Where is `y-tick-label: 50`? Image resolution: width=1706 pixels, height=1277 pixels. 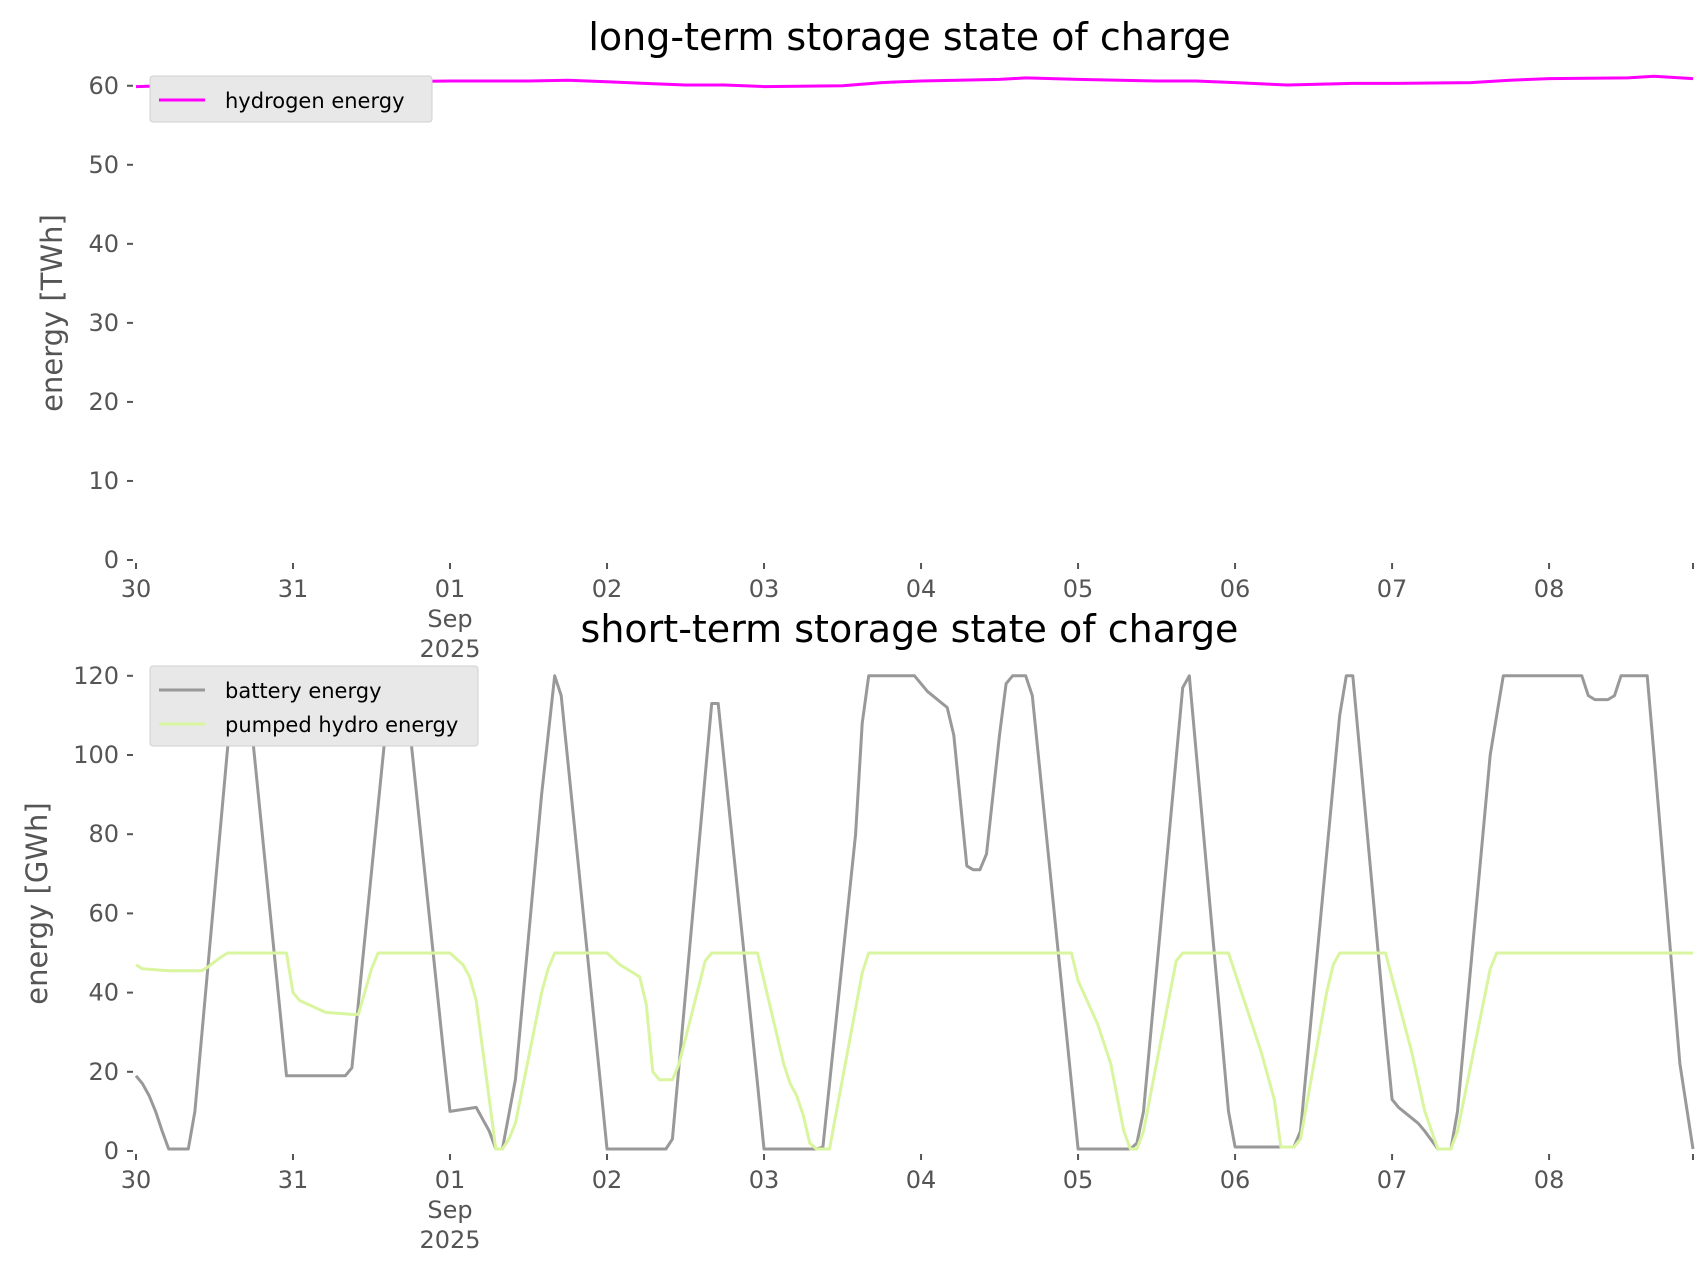 y-tick-label: 50 is located at coordinates (103, 165).